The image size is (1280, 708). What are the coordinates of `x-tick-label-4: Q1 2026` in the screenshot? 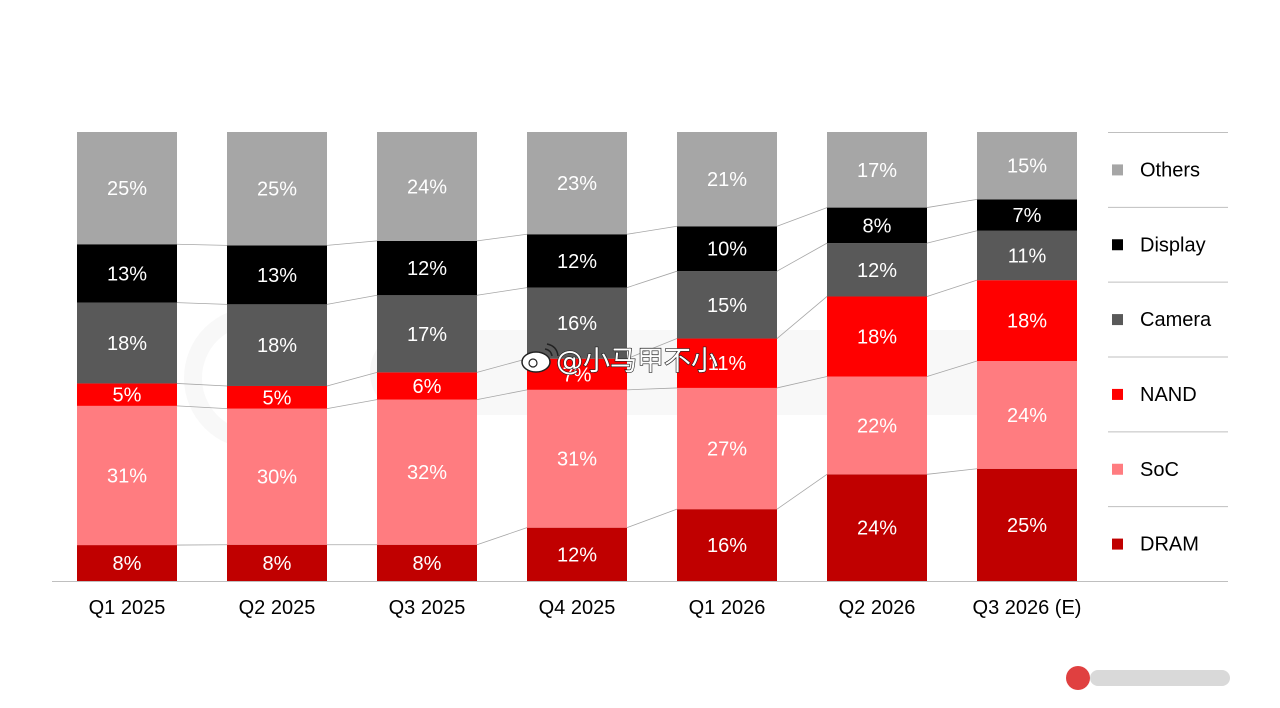 It's located at (727, 608).